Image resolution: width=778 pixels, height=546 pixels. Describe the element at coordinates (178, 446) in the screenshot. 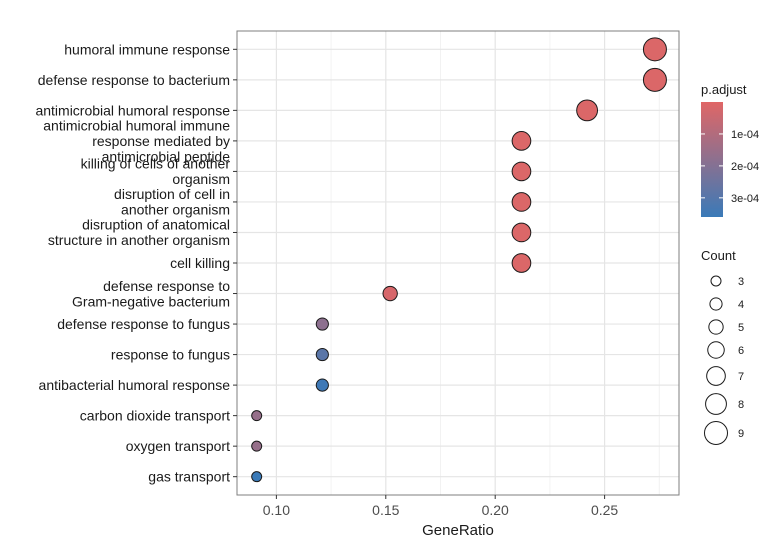

I see `y-tick-label: oxygen transport` at that location.